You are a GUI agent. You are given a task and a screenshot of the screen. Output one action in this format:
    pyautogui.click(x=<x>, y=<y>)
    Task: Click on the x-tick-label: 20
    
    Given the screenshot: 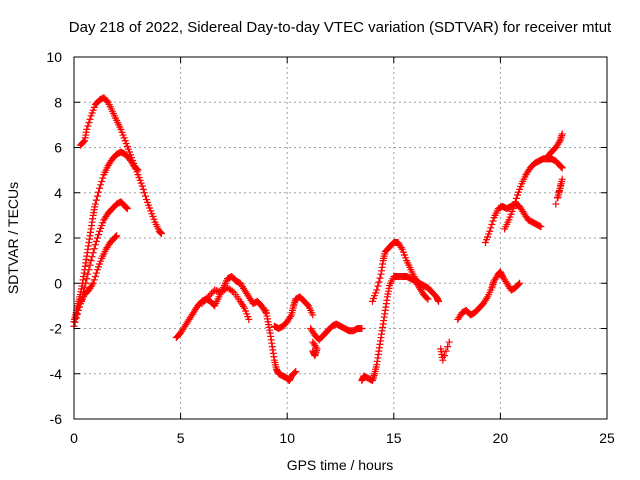 What is the action you would take?
    pyautogui.click(x=501, y=438)
    